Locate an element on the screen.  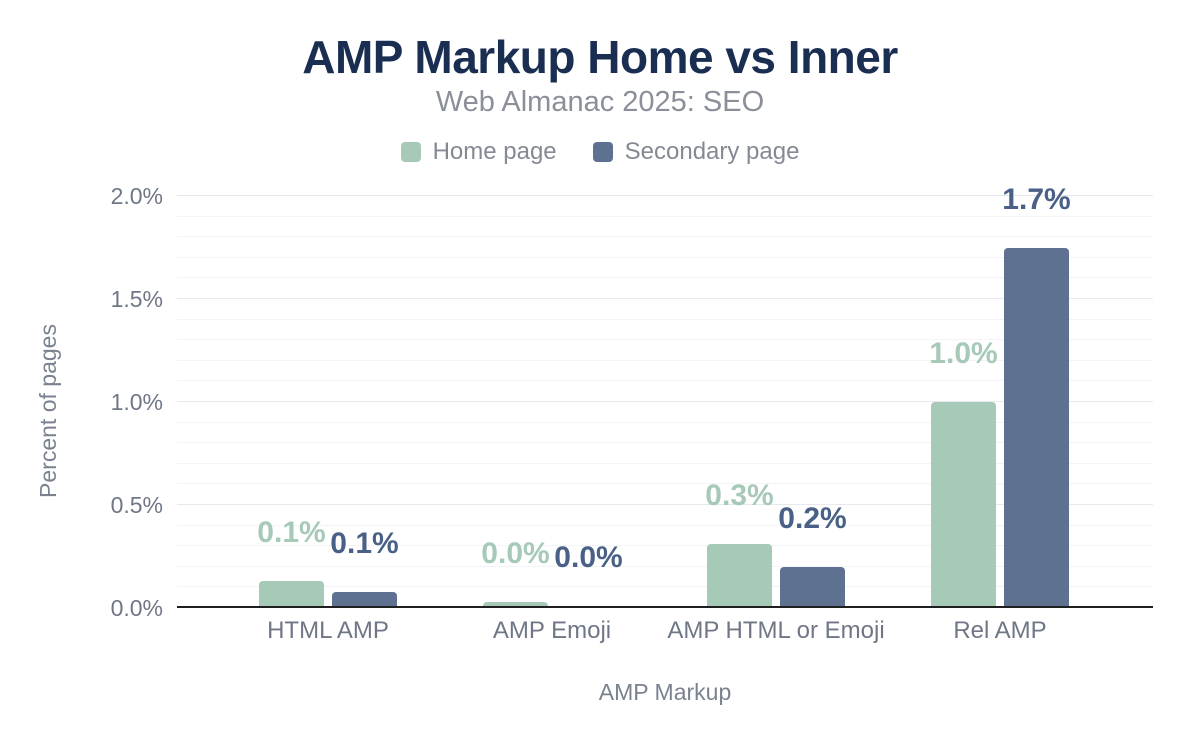
y-tick-label: 1.5% is located at coordinates (136, 299).